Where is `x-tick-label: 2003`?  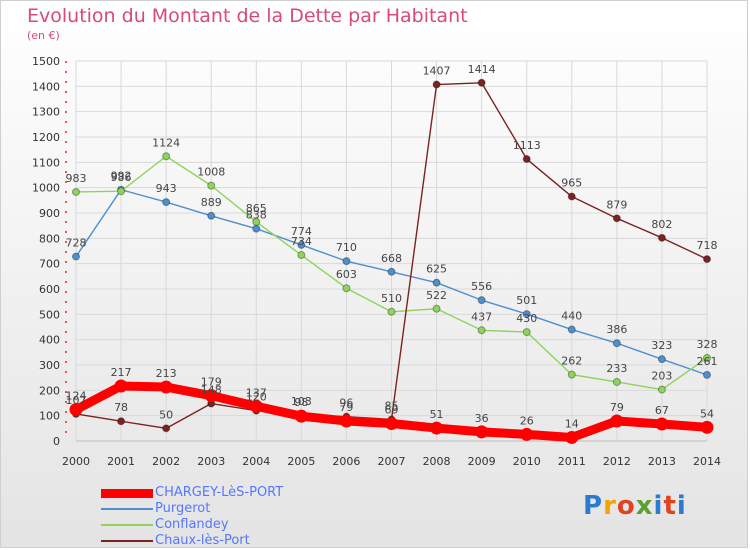 x-tick-label: 2003 is located at coordinates (211, 461).